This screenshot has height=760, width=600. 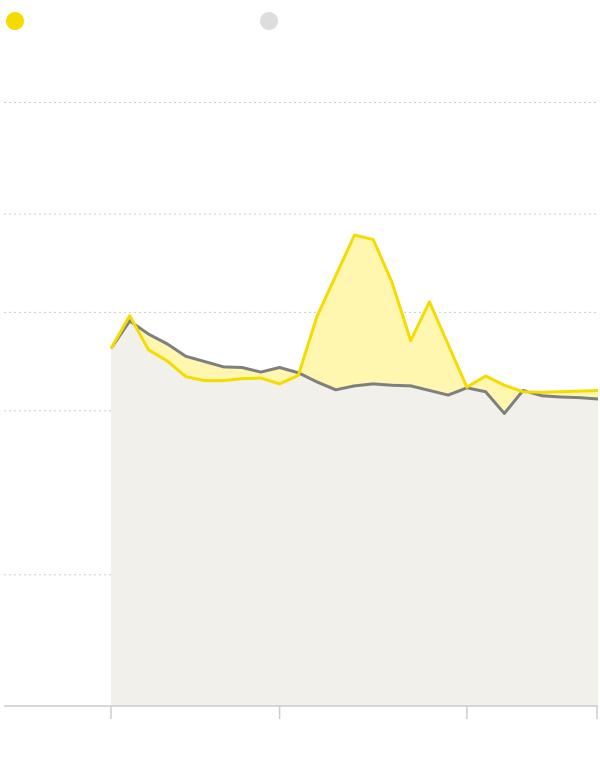 What do you see at coordinates (269, 21) in the screenshot?
I see `legend-dot-secondary-icon` at bounding box center [269, 21].